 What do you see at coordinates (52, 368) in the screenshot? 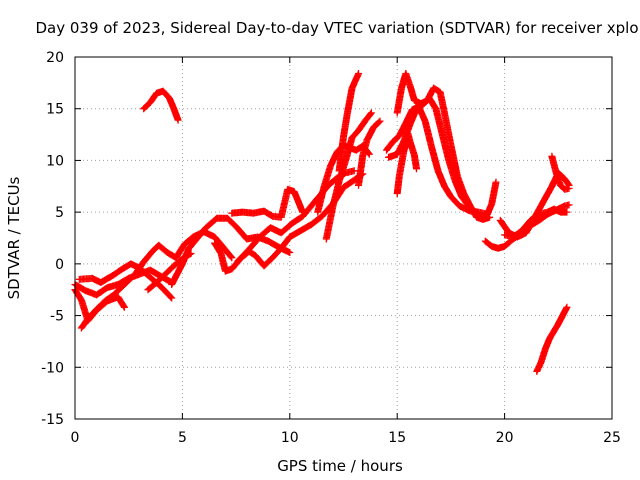
I see `y-tick-label: -10` at bounding box center [52, 368].